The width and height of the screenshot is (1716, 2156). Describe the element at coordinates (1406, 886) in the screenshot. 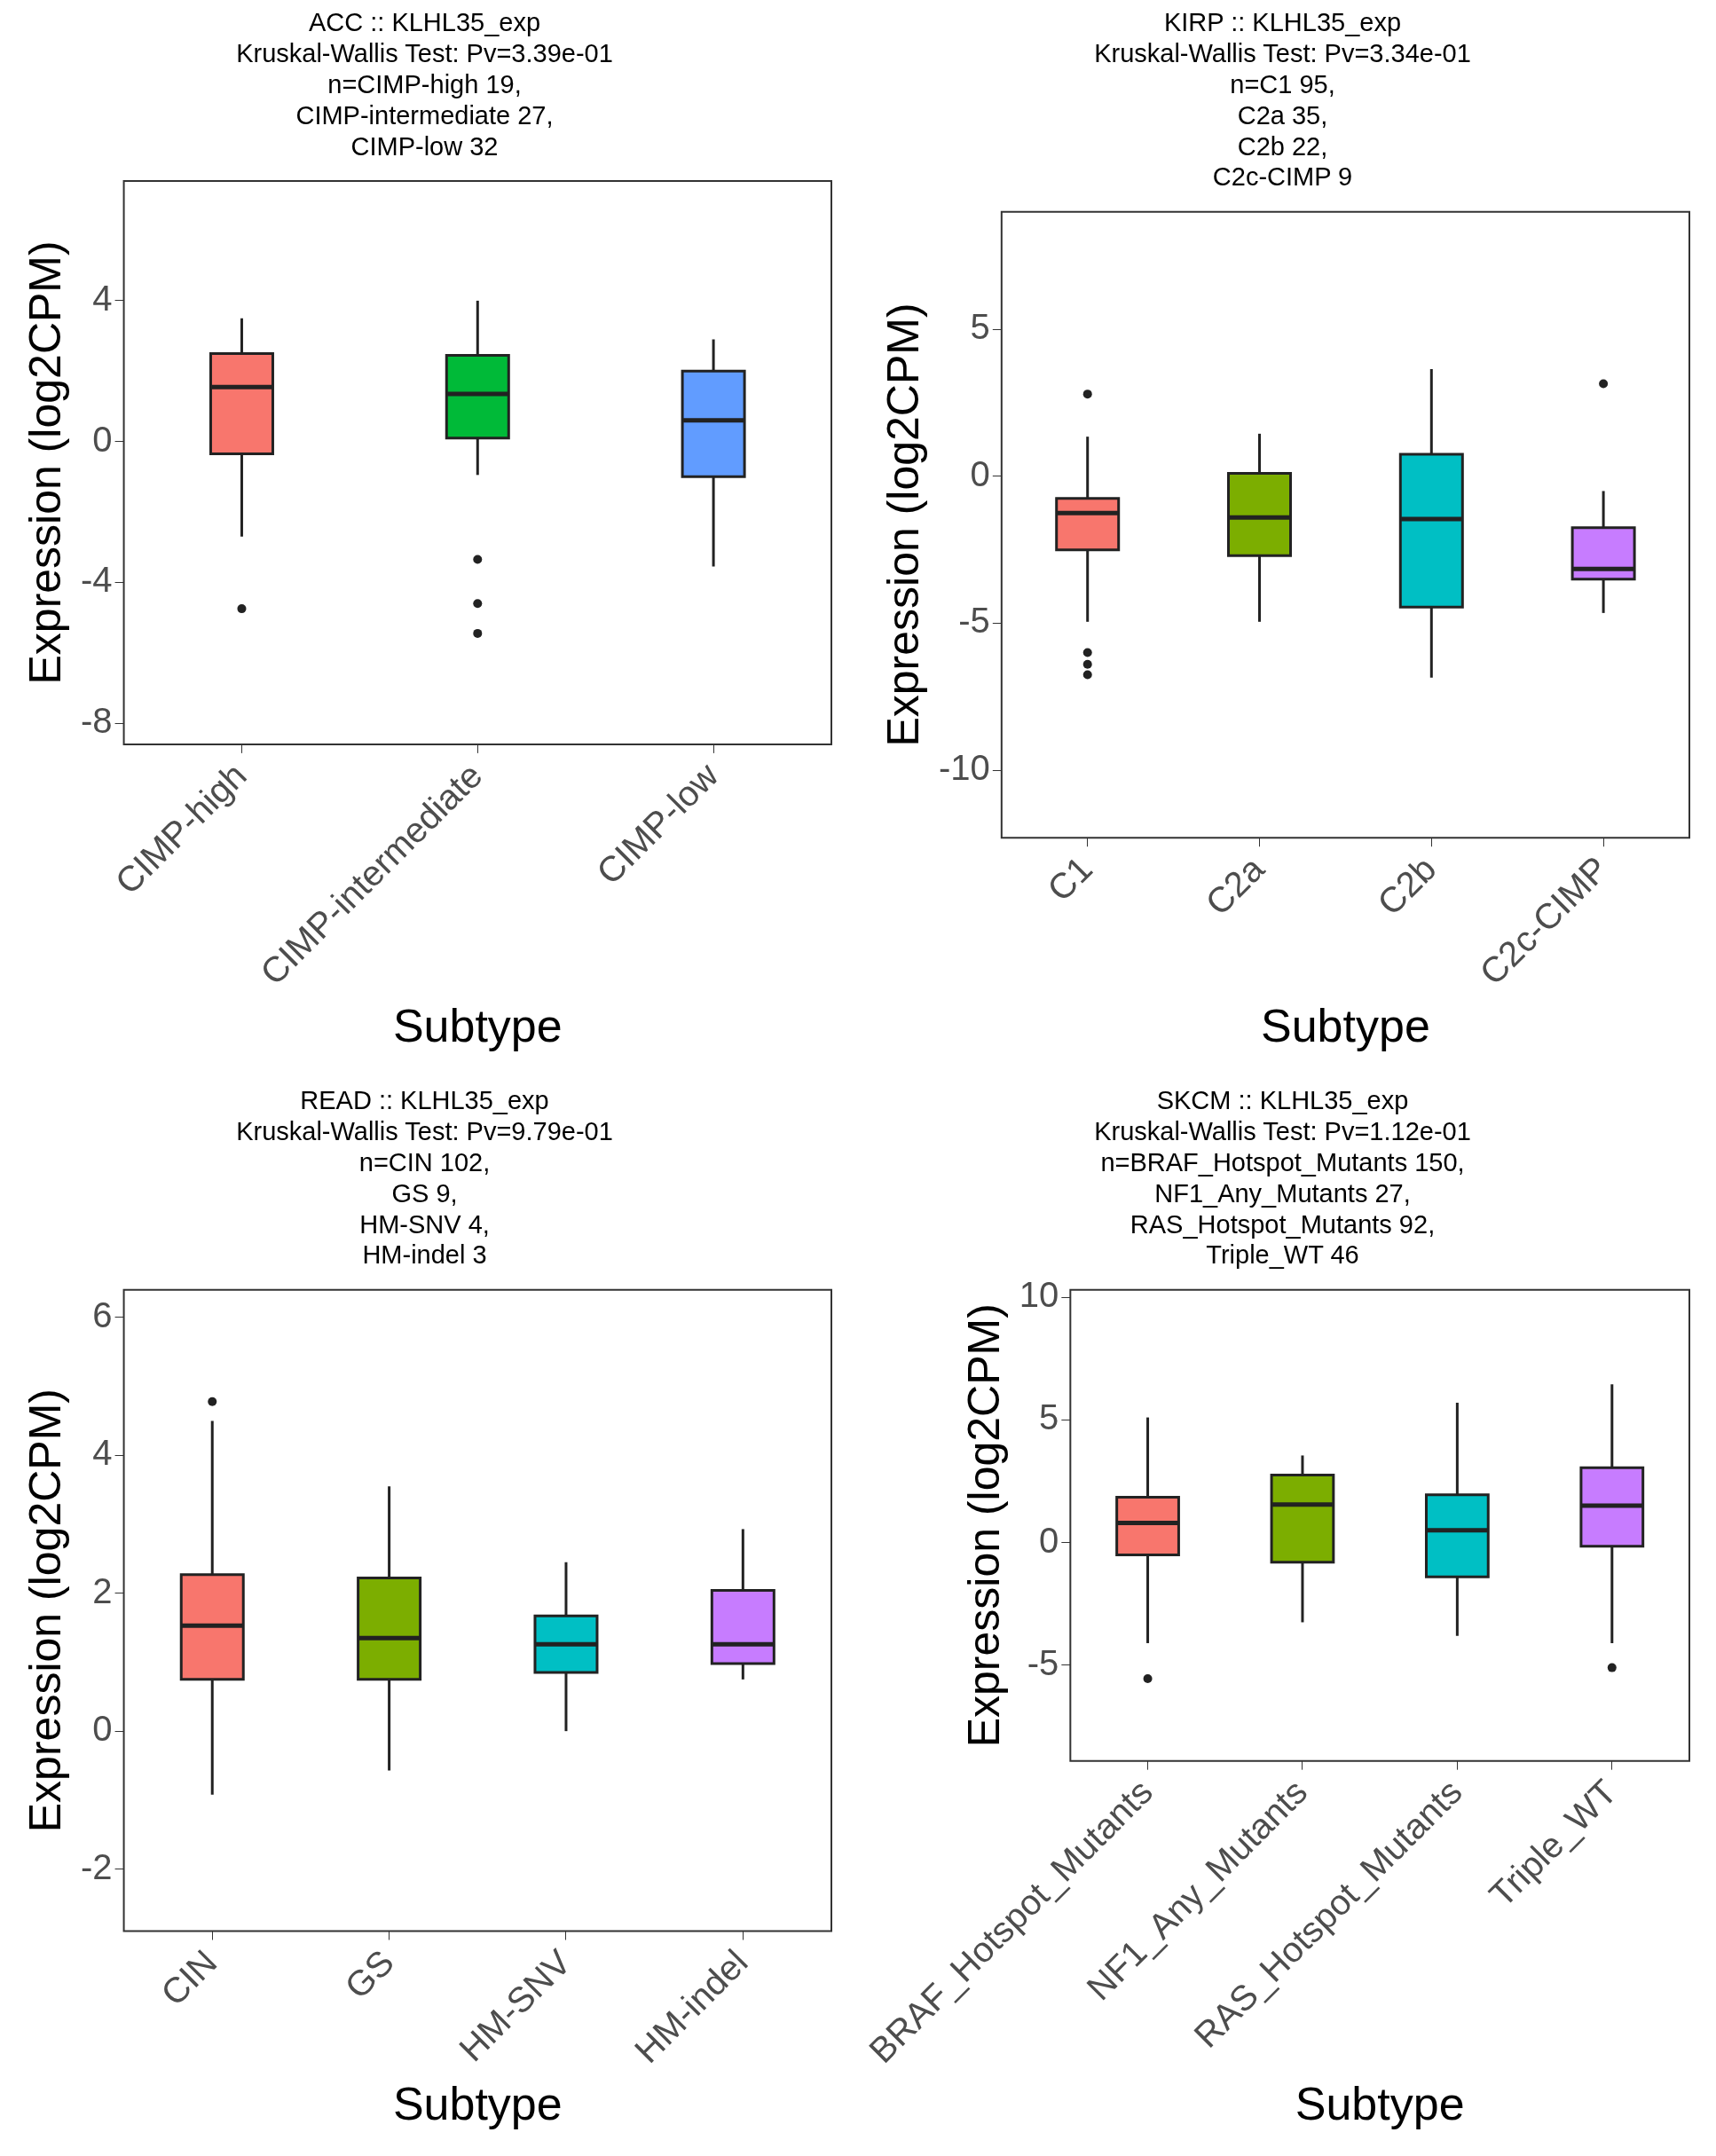

I see `x-tick-label: C2b` at that location.